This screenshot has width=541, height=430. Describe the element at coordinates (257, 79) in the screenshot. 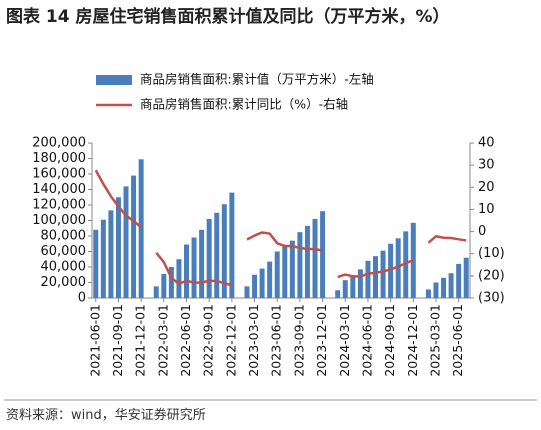

I see `legend-label: 商品房销售面积:累计值（万平方米）-左轴` at that location.